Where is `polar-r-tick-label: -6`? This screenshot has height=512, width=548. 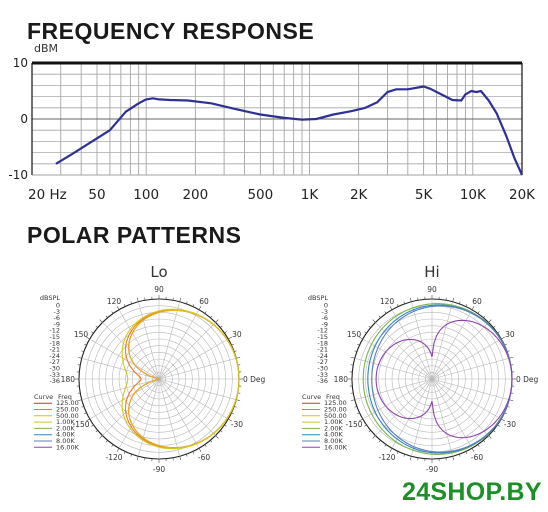 polar-r-tick-label: -6 is located at coordinates (57, 318).